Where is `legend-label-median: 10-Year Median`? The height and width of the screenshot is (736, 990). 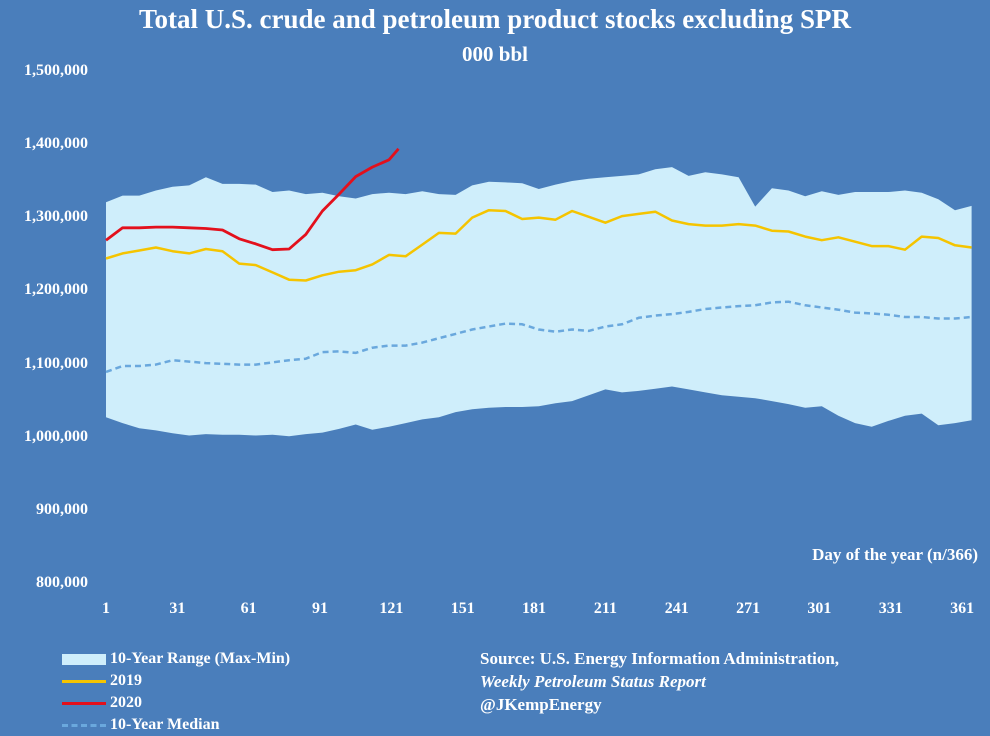 legend-label-median: 10-Year Median is located at coordinates (165, 724).